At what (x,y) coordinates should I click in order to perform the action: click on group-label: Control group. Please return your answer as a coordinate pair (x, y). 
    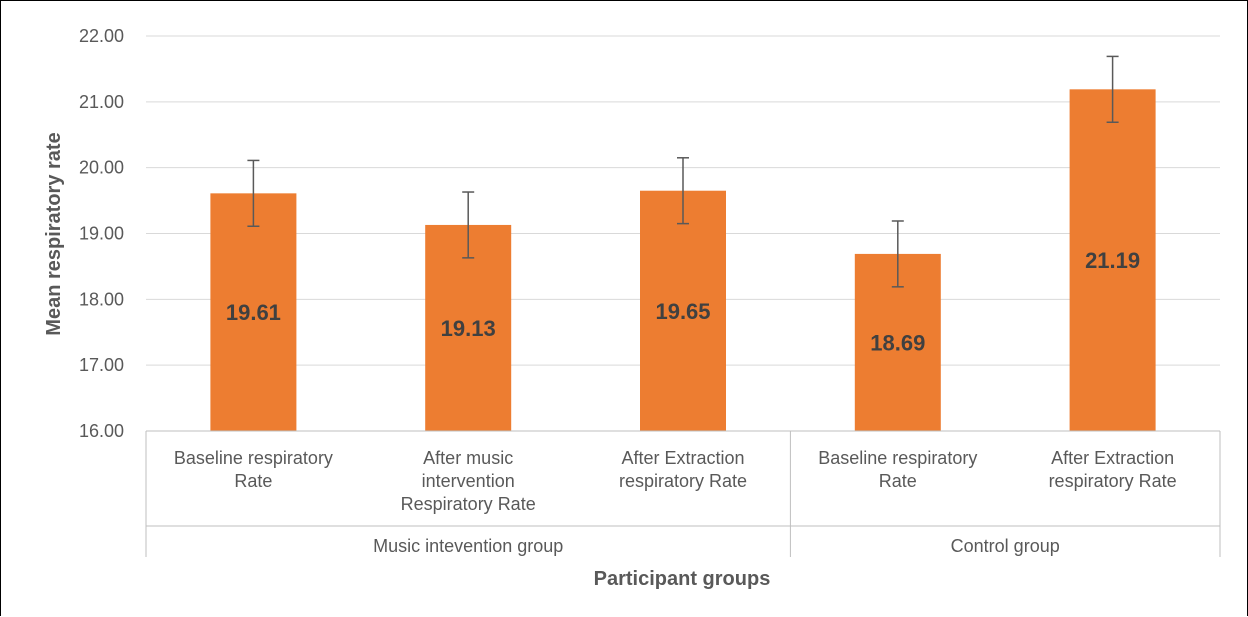
    Looking at the image, I should click on (1005, 546).